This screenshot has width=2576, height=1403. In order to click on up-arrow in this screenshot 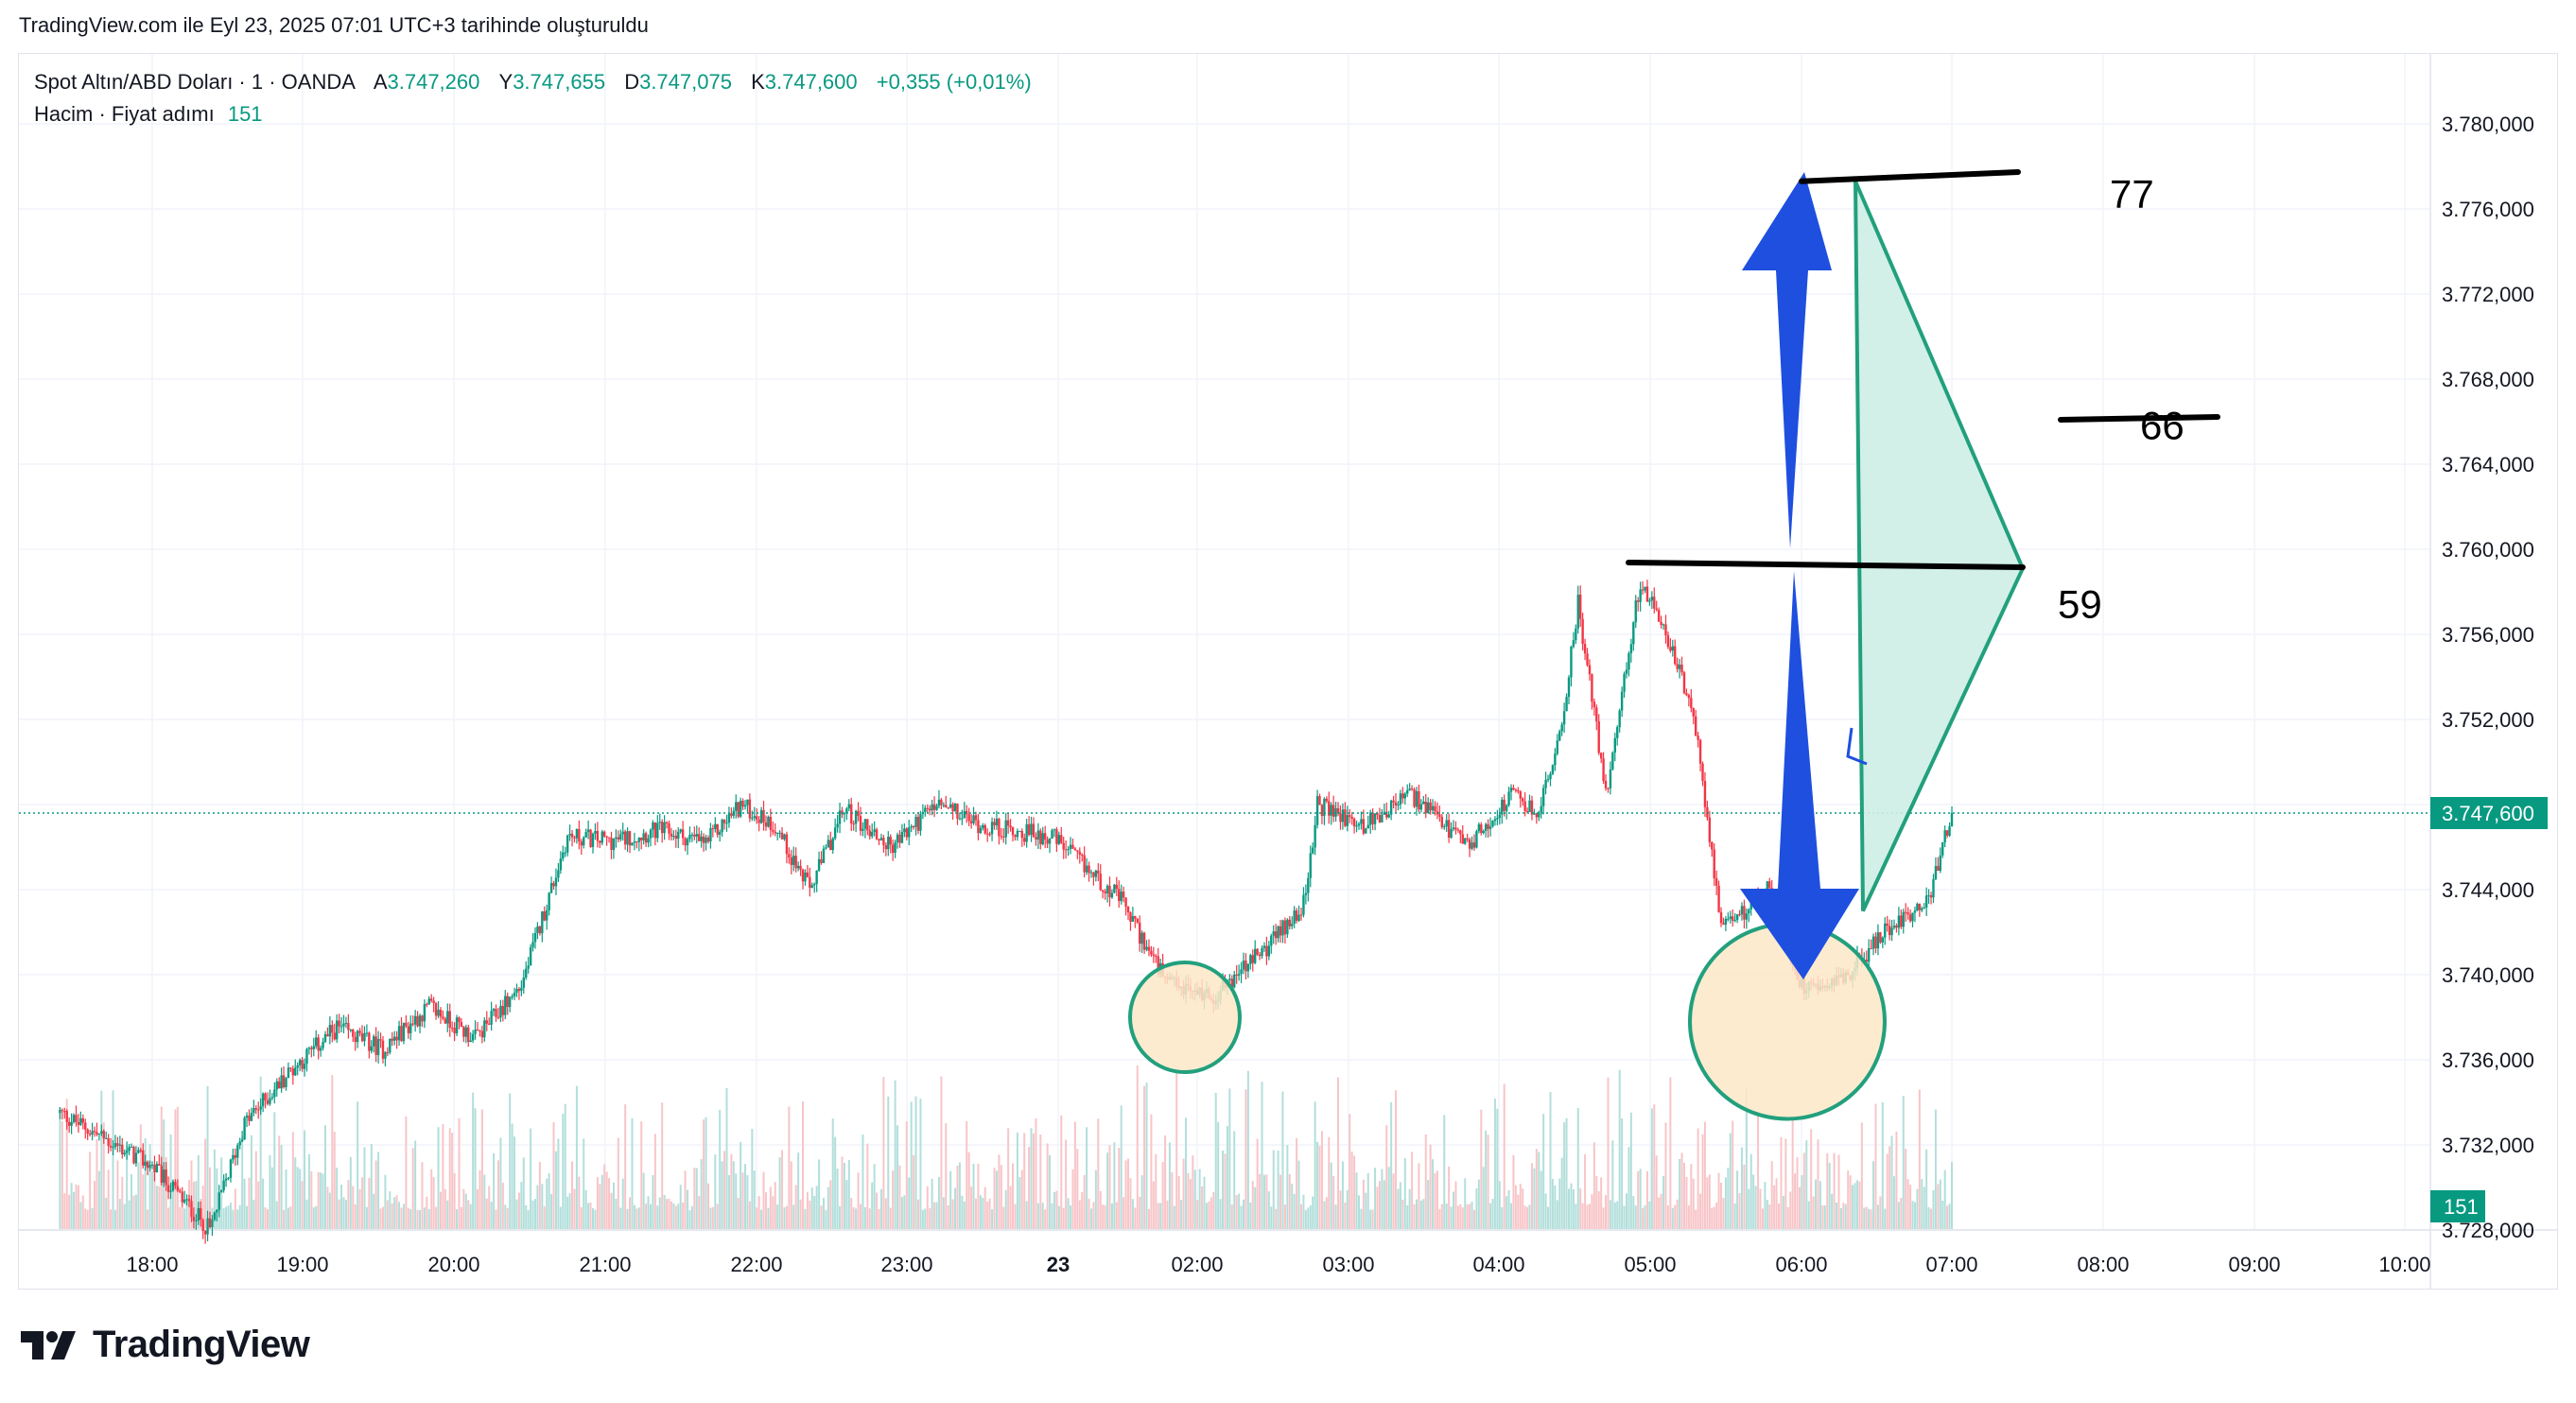, I will do `click(1787, 360)`.